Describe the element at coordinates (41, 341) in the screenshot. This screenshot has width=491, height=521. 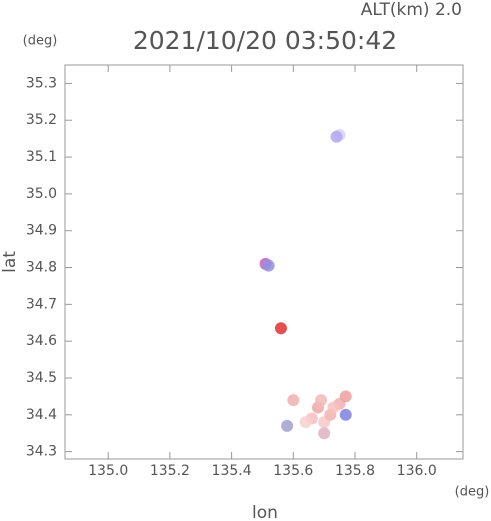
I see `y-tick-label: 34.6` at that location.